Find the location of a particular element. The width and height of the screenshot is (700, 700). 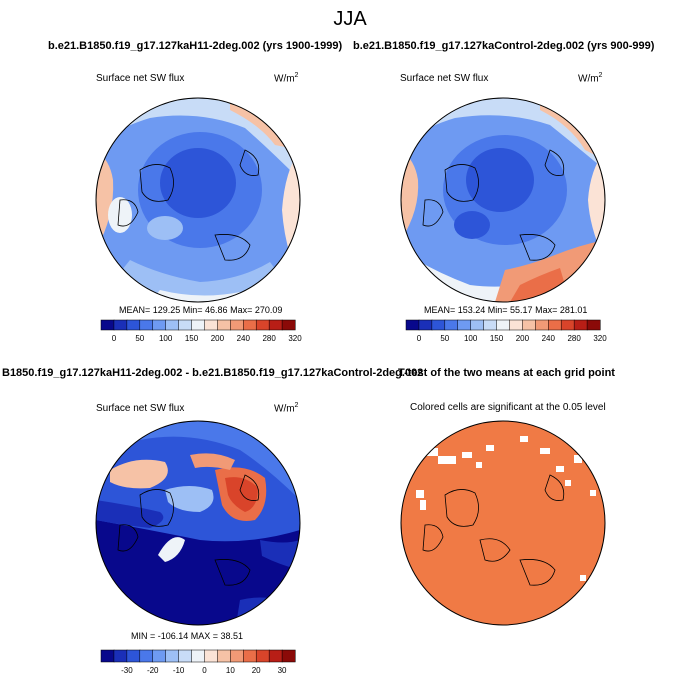

panel2-variable: Surface net SW flux is located at coordinates (444, 78).